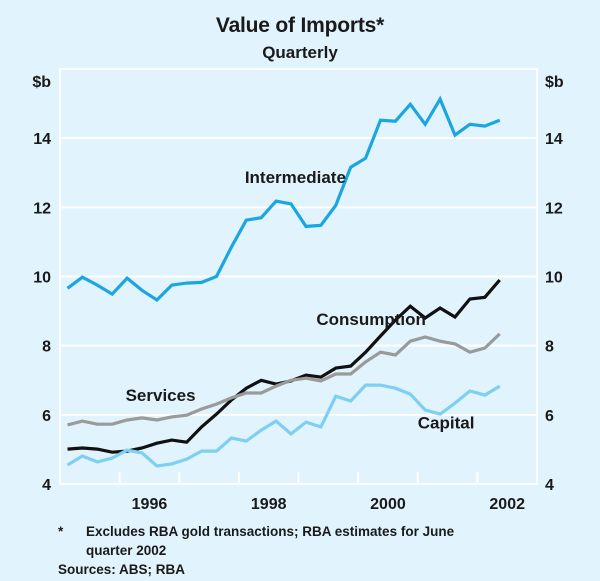 The image size is (600, 581). Describe the element at coordinates (150, 504) in the screenshot. I see `x-tick-label: 1996` at that location.